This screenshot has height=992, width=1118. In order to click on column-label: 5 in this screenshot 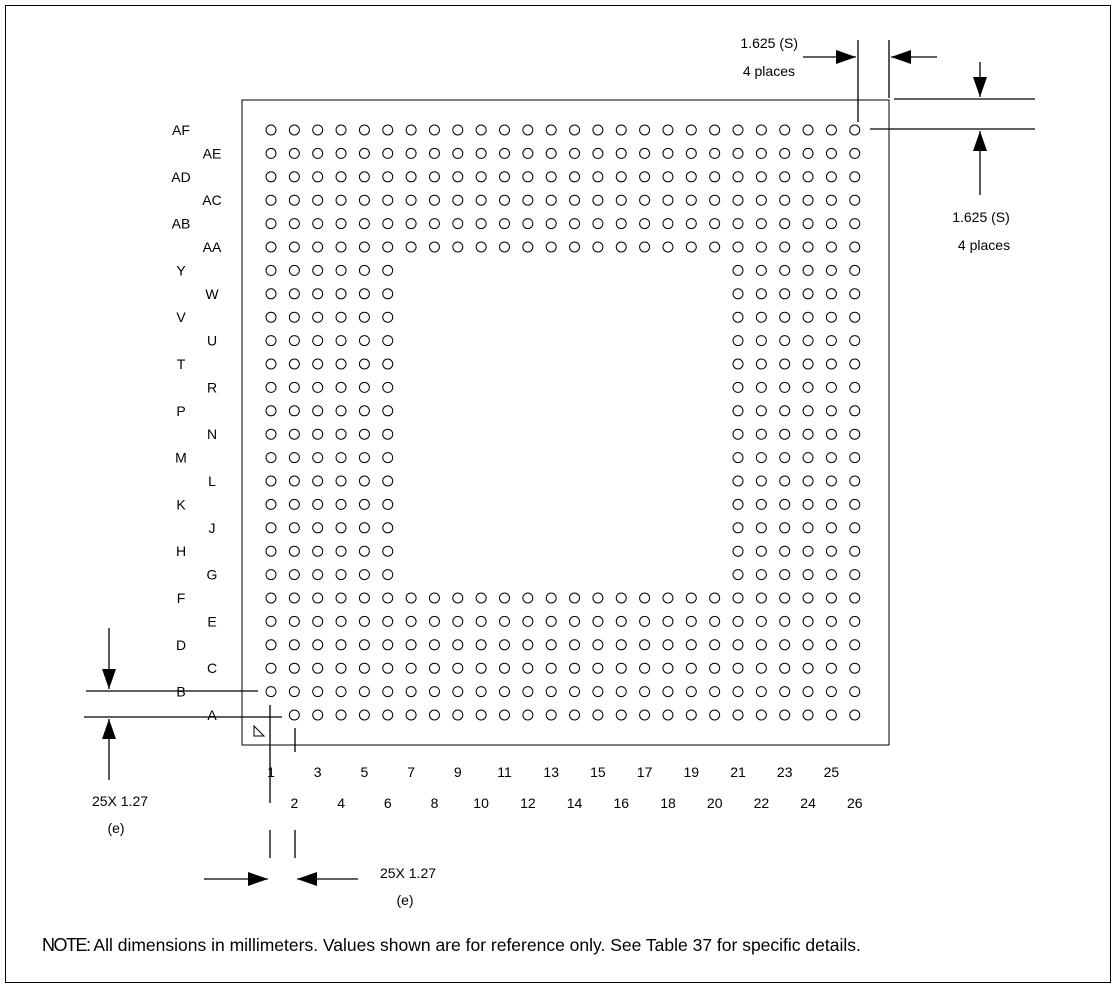, I will do `click(365, 772)`.